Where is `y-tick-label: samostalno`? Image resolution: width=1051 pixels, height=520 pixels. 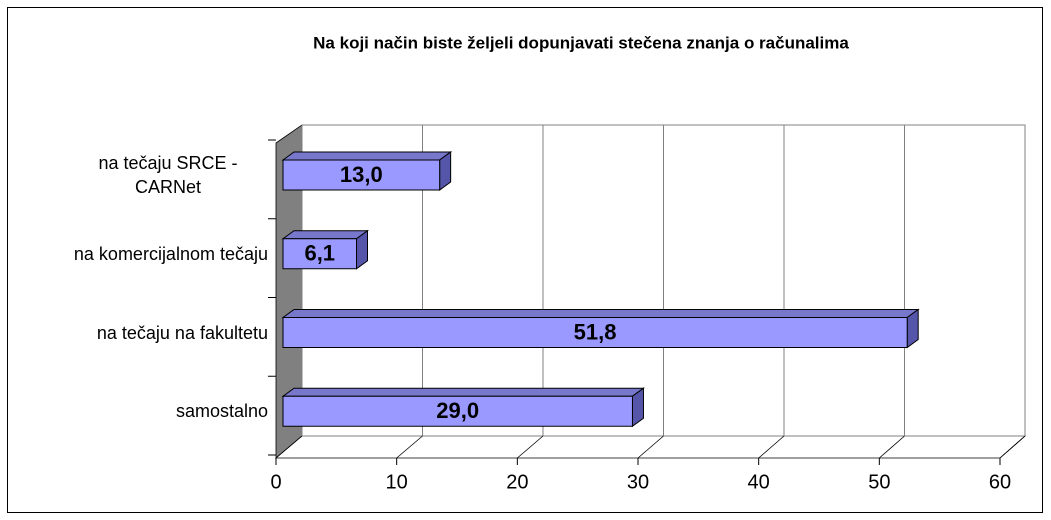 y-tick-label: samostalno is located at coordinates (221, 411).